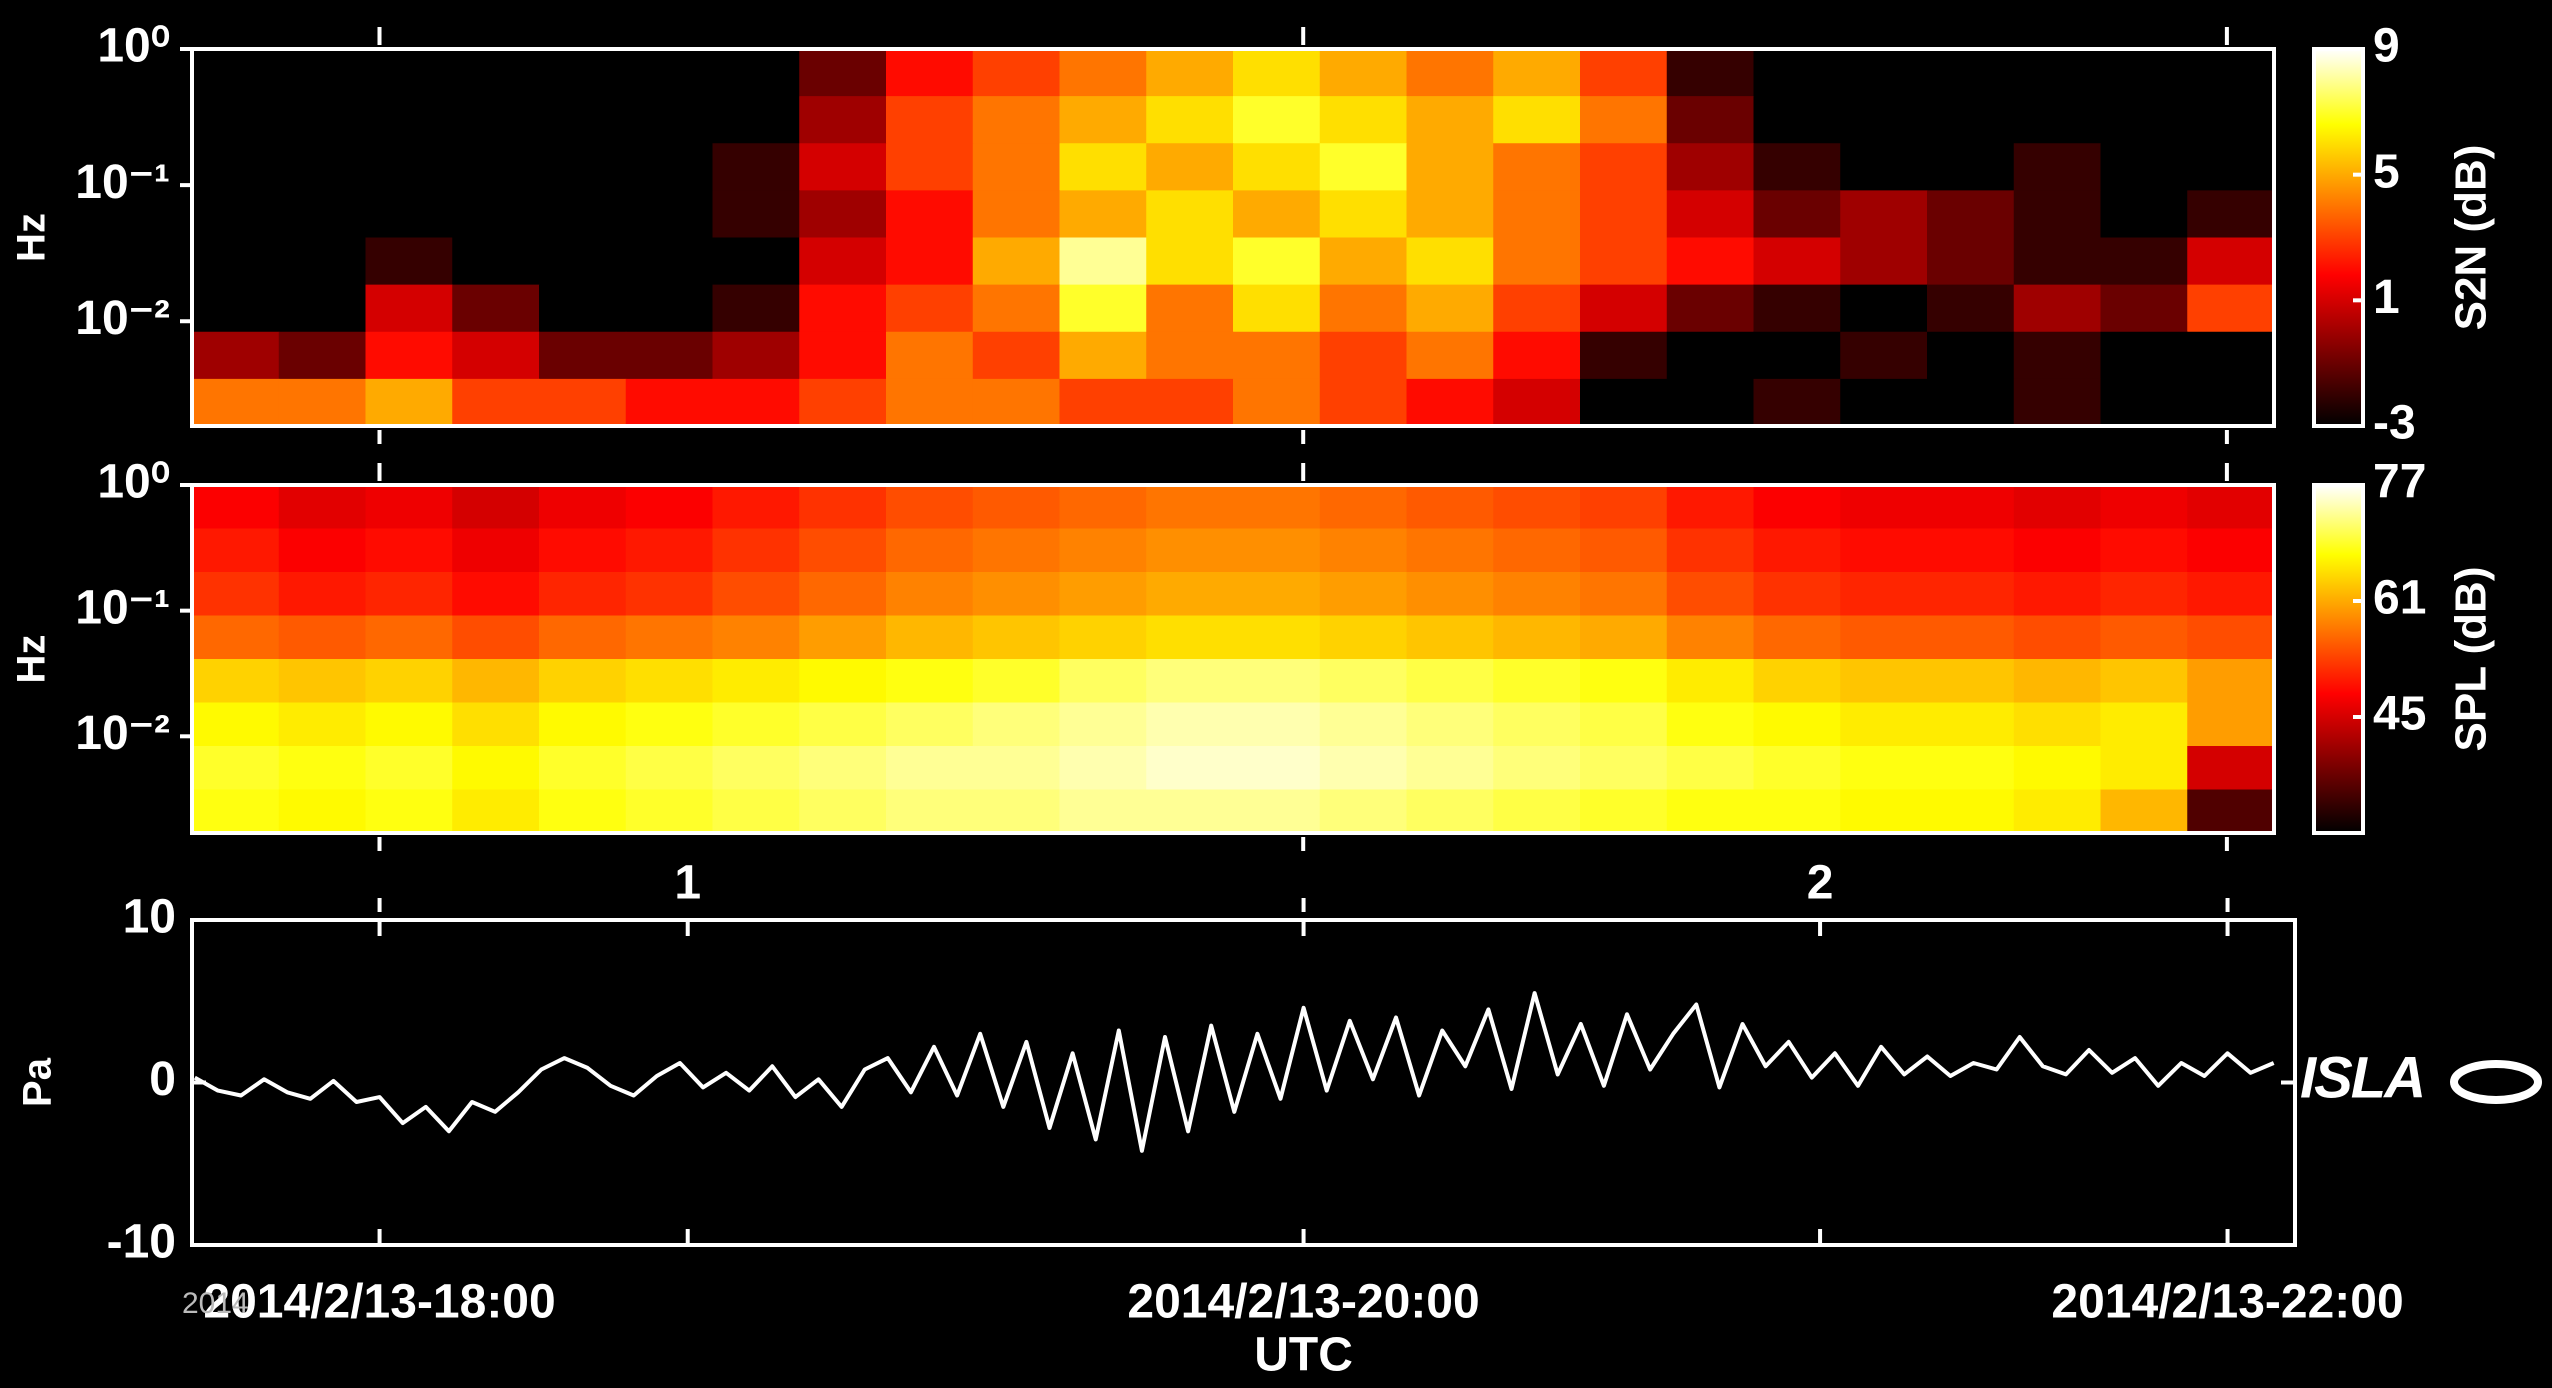 Image resolution: width=2552 pixels, height=1388 pixels. What do you see at coordinates (1820, 883) in the screenshot?
I see `event-label: 2` at bounding box center [1820, 883].